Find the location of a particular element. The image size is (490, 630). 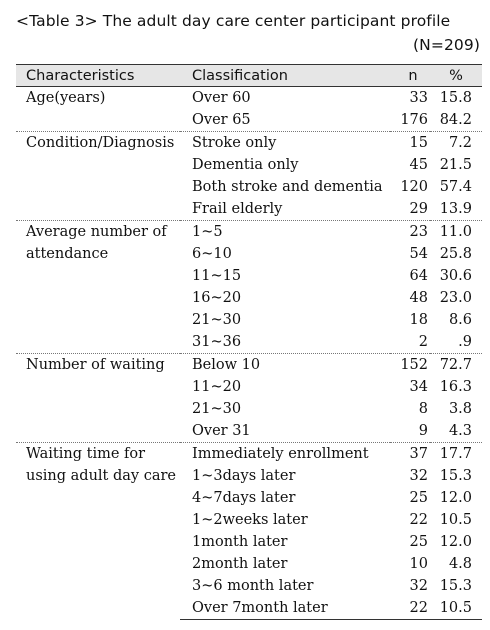

table-row: 1~2weeks later 22 10.5 is located at coordinates (249, 520).